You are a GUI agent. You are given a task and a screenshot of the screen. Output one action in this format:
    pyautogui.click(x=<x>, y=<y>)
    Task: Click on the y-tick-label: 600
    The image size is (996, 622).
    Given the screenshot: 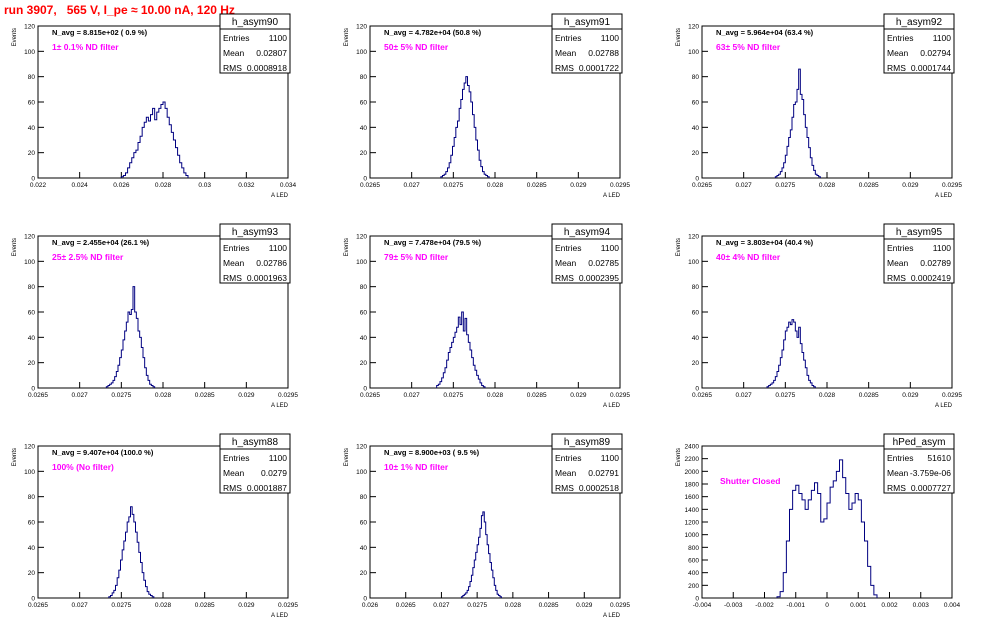 What is the action you would take?
    pyautogui.click(x=693, y=561)
    